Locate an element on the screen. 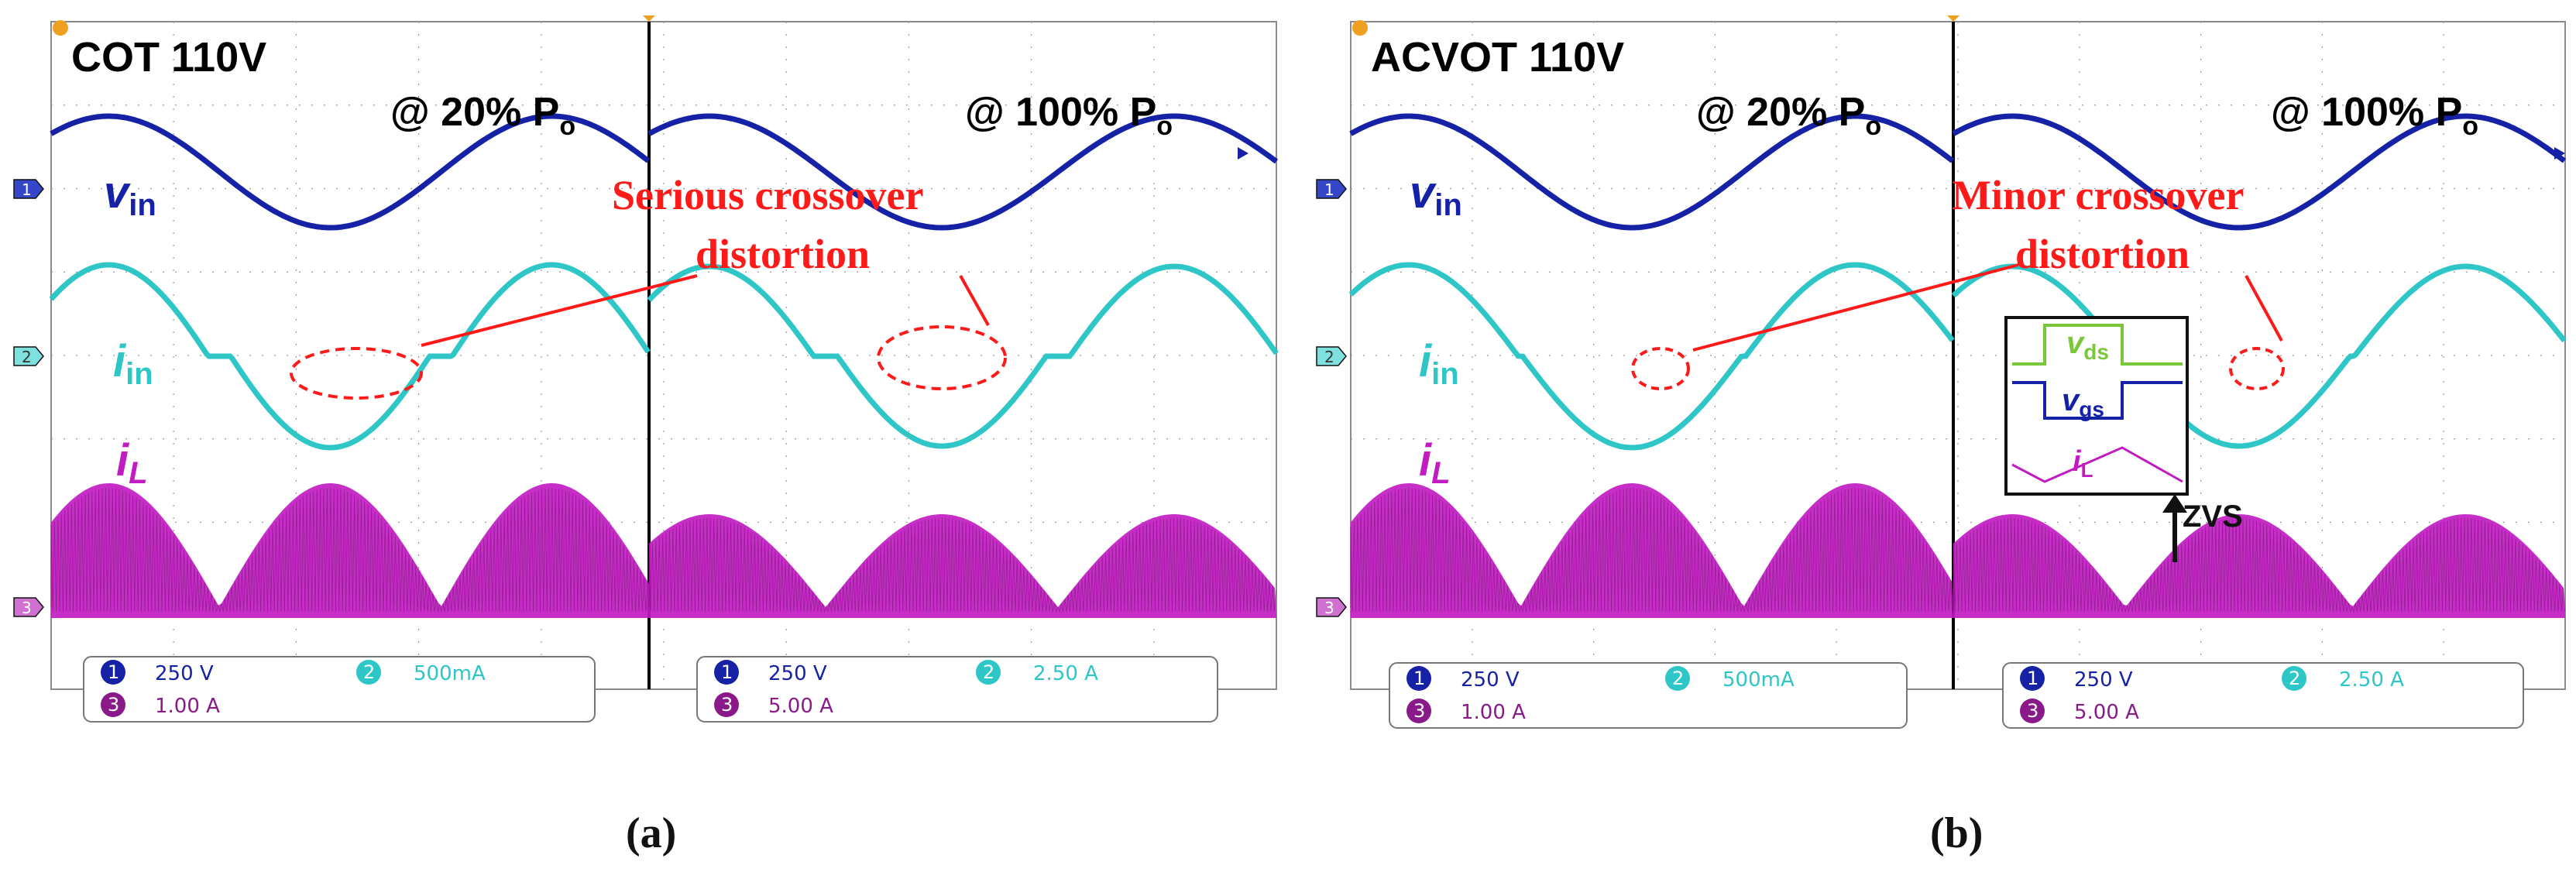 The width and height of the screenshot is (2576, 872). time-marker-b is located at coordinates (1953, 18).